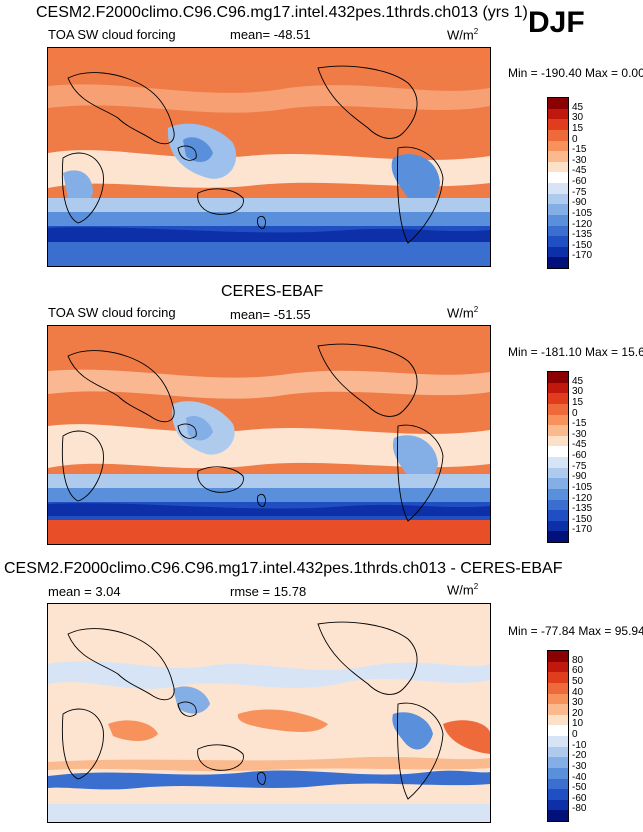 The image size is (643, 832). What do you see at coordinates (579, 466) in the screenshot?
I see `colorbar-tick-label: -75` at bounding box center [579, 466].